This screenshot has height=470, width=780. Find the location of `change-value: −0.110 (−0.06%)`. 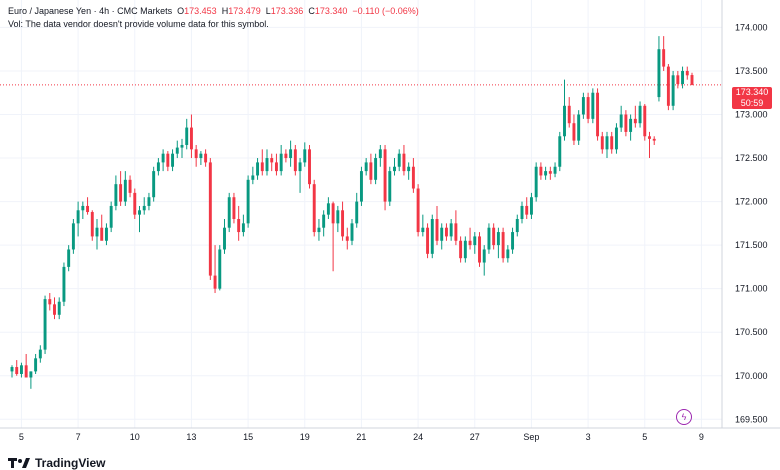

change-value: −0.110 (−0.06%) is located at coordinates (385, 11).